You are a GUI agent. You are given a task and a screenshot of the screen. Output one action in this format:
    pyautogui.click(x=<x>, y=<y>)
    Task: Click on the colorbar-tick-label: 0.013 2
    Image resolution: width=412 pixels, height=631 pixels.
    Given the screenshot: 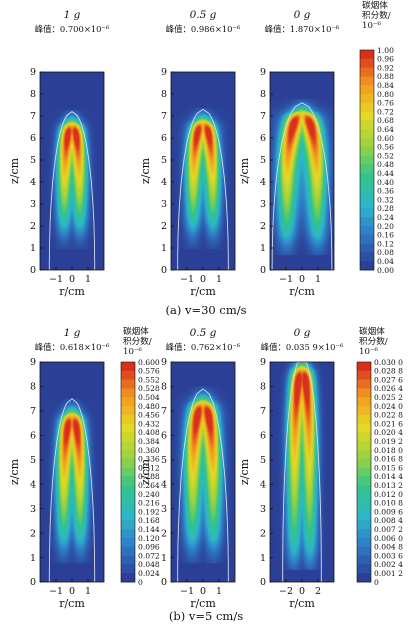 What is the action you would take?
    pyautogui.click(x=388, y=485)
    